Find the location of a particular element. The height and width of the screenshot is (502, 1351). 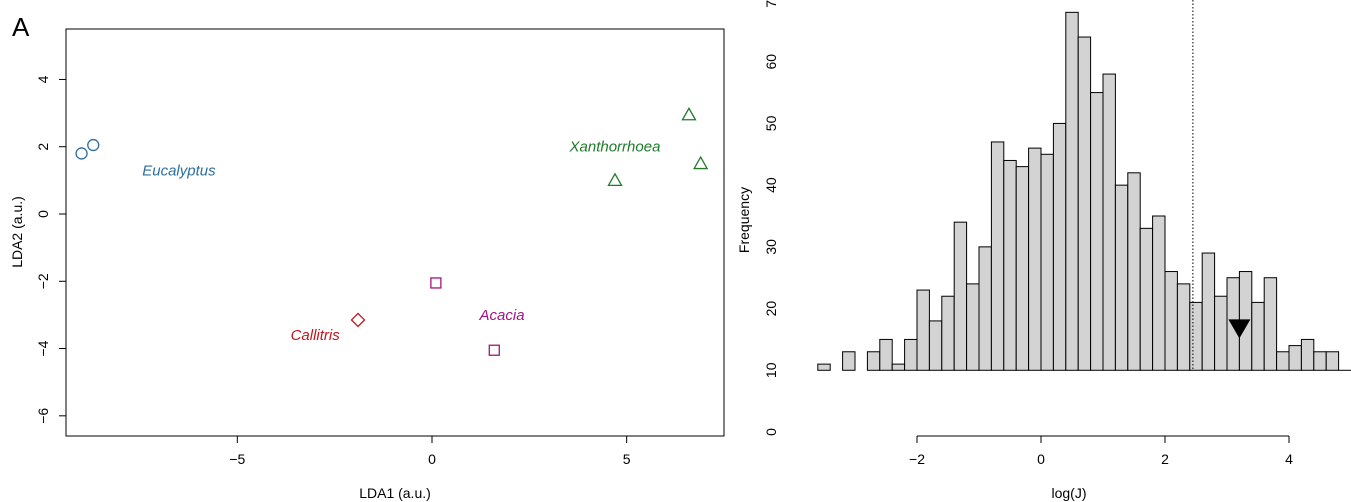

histogram-x-axis-label: log(J) is located at coordinates (1068, 493).